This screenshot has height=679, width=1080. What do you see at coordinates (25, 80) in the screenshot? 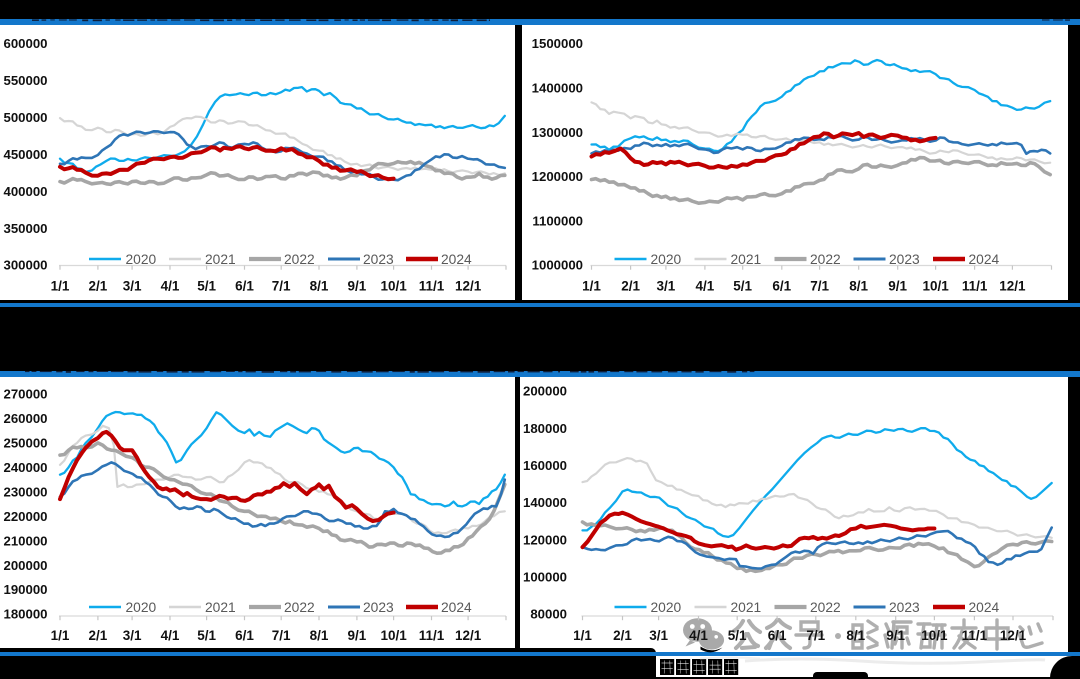
I see `svg-text: 550000` at bounding box center [25, 80].